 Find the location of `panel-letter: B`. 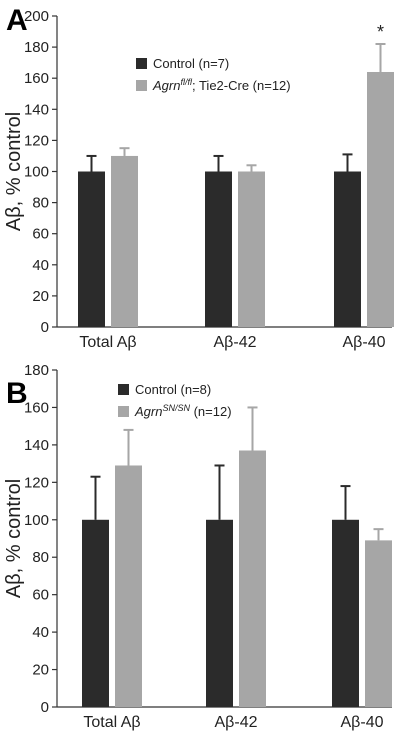

panel-letter: B is located at coordinates (17, 393).